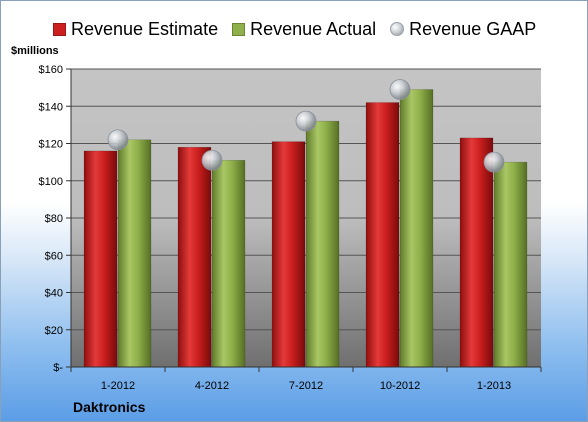  I want to click on x-tick-label: 7-2012, so click(306, 386).